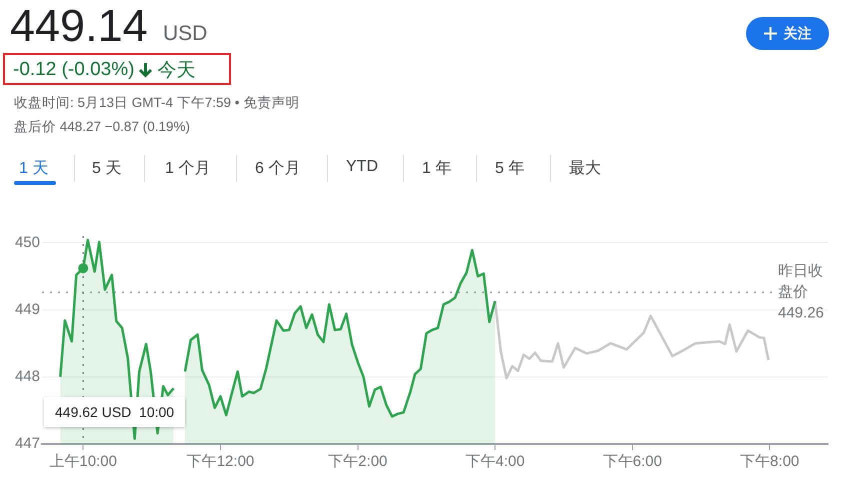 This screenshot has width=846, height=484. Describe the element at coordinates (362, 167) in the screenshot. I see `text: YTD` at that location.